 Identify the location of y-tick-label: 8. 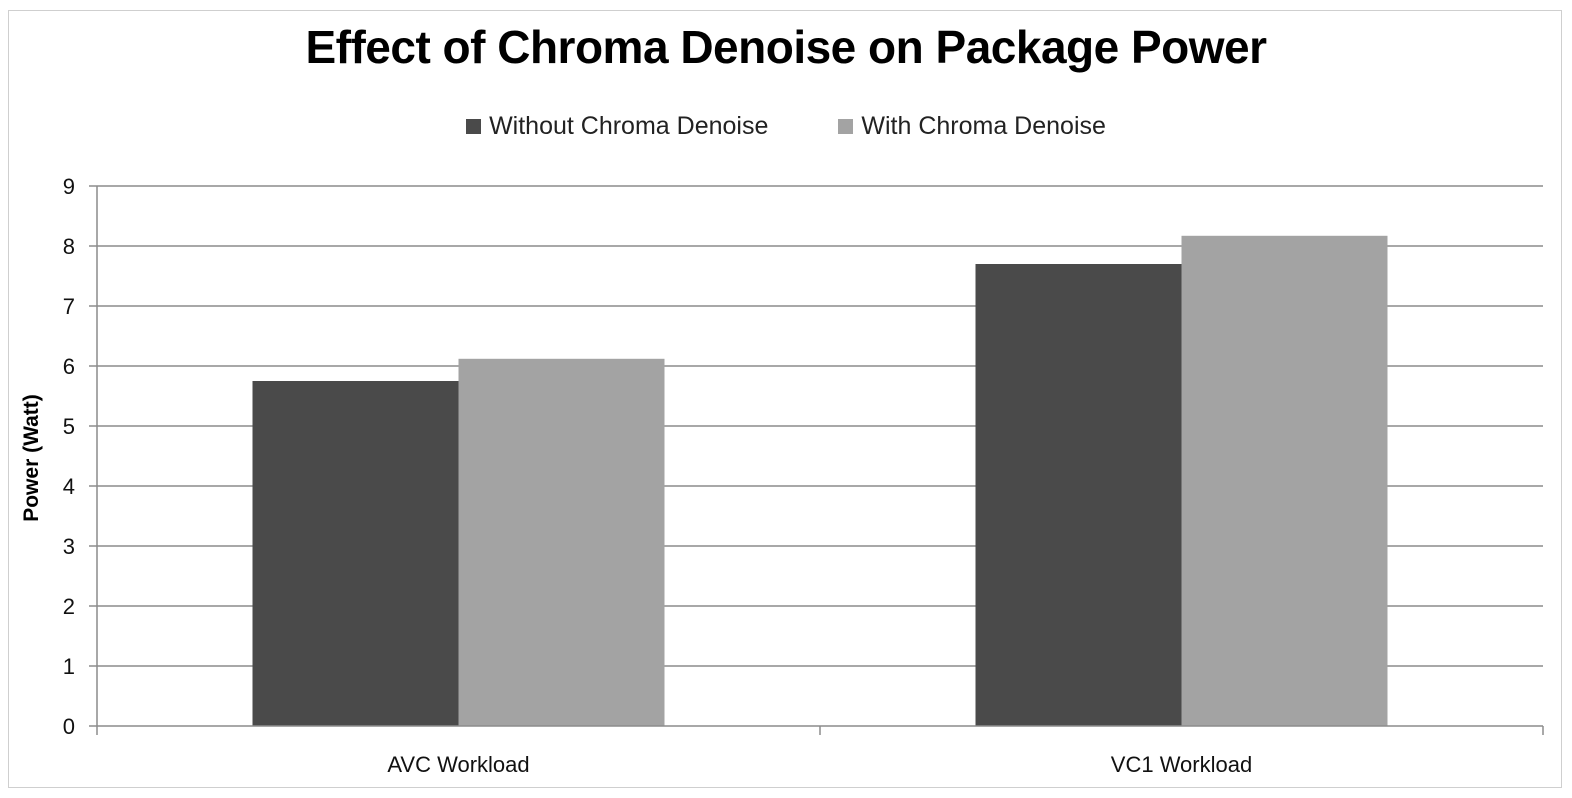
(69, 246).